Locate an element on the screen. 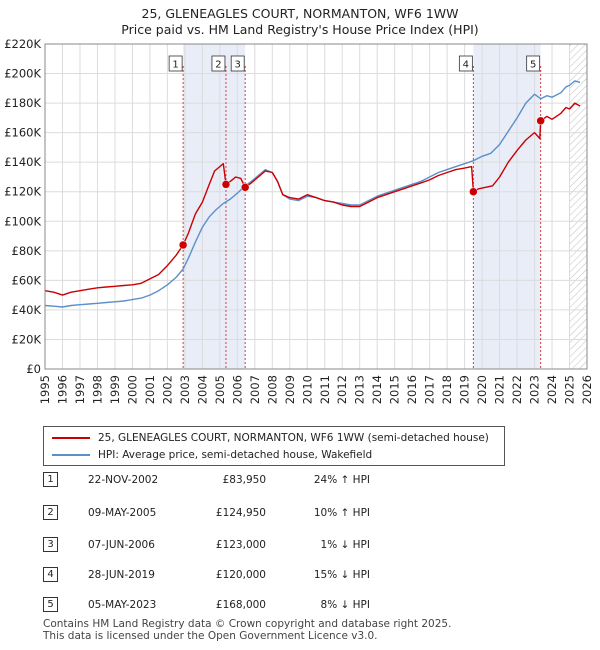 This screenshot has height=650, width=600. sale-price: £168,000 is located at coordinates (240, 605).